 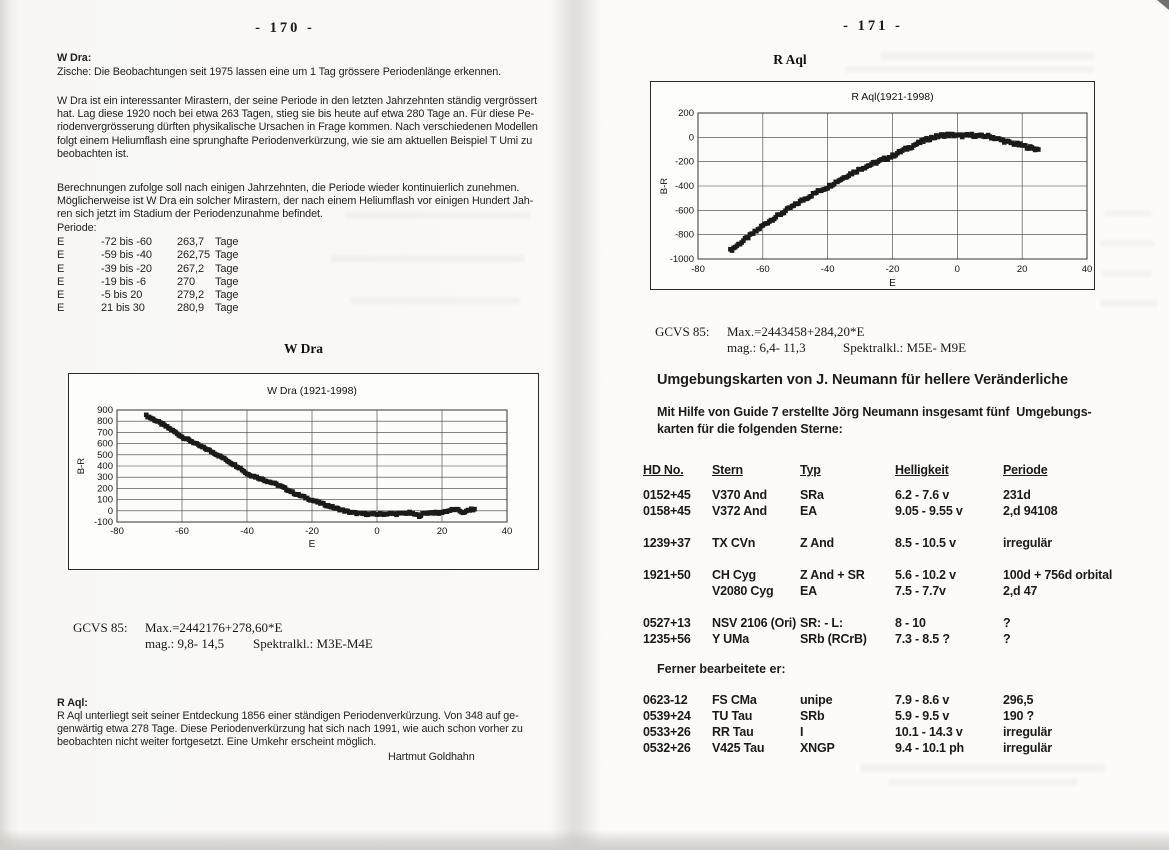 What do you see at coordinates (732, 716) in the screenshot?
I see `cell-stern: TU Tau` at bounding box center [732, 716].